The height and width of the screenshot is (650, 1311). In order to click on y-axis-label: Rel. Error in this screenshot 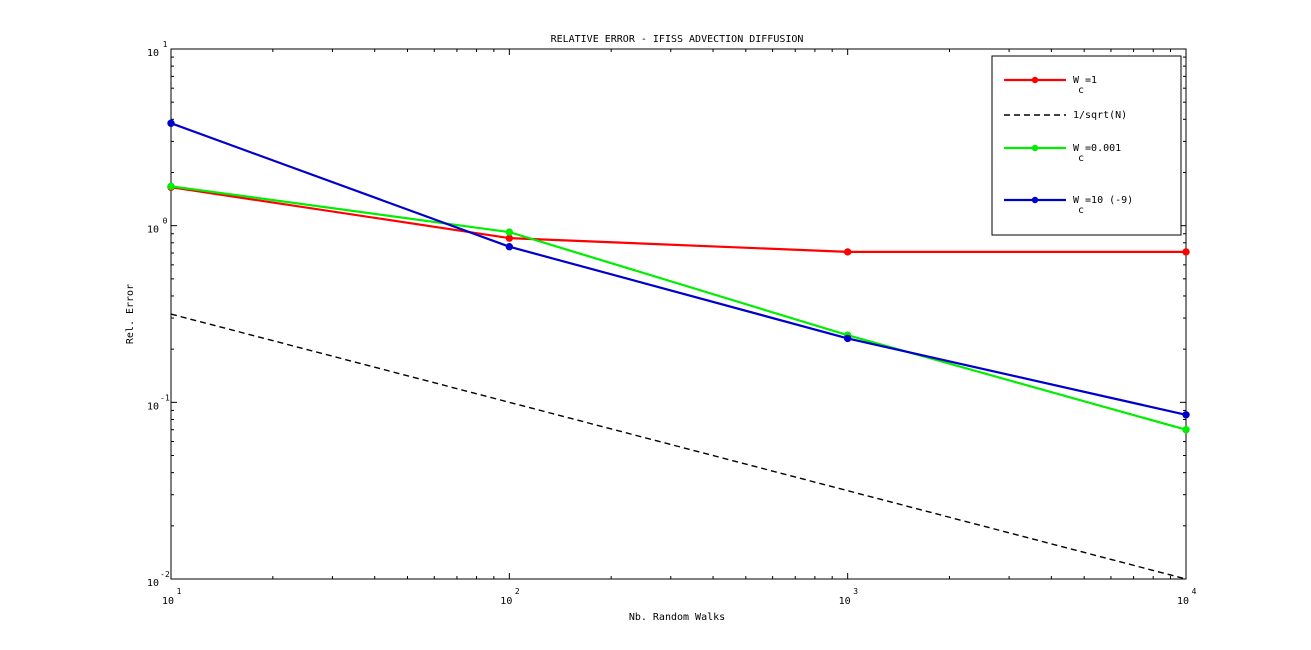, I will do `click(130, 314)`.